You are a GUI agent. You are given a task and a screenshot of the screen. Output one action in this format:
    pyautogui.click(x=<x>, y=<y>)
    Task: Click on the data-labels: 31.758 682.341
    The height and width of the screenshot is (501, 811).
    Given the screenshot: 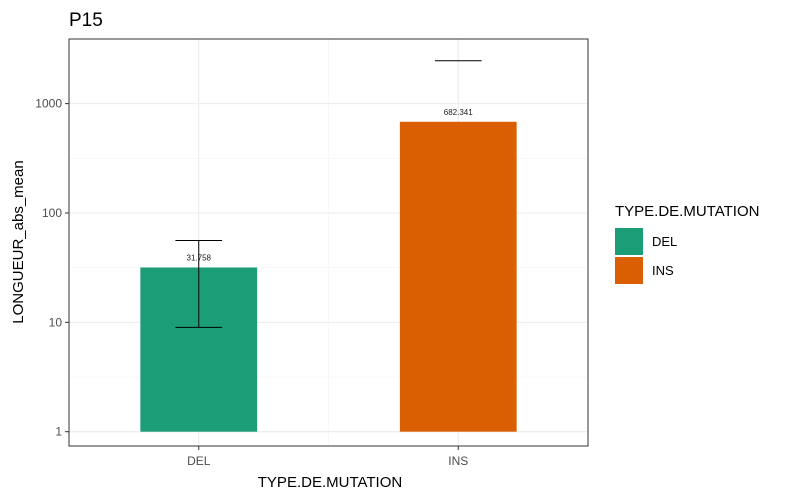 What is the action you would take?
    pyautogui.click(x=330, y=185)
    